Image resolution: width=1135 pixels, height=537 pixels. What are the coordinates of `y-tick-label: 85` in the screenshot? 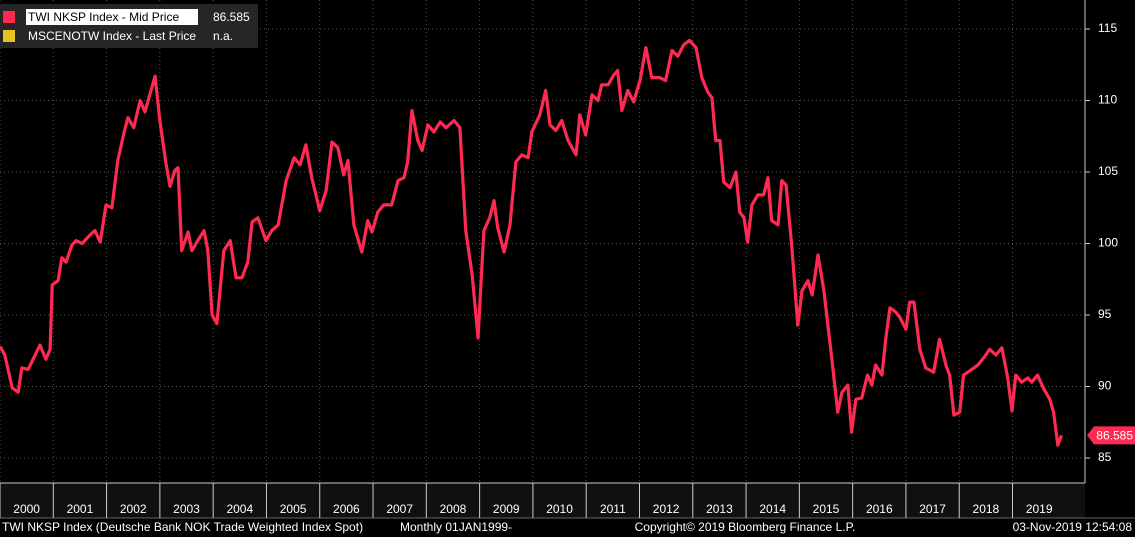 It's located at (1105, 457).